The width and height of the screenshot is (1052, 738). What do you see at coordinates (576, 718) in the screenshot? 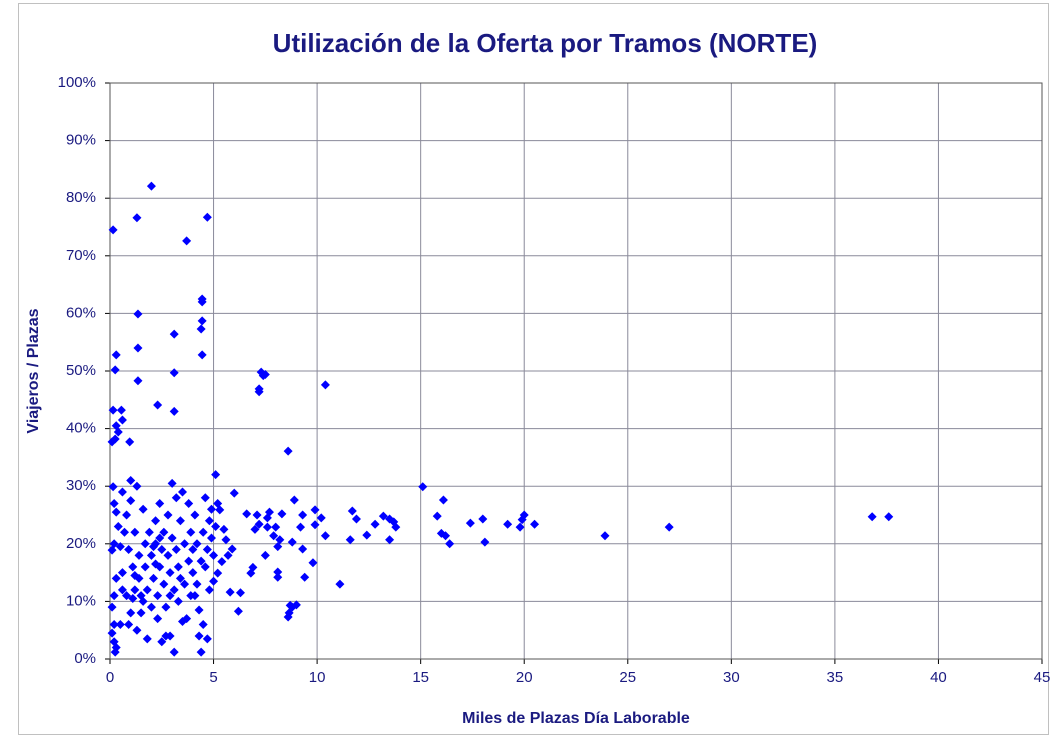
I see `x-axis-label: Miles de Plazas Día Laborable` at bounding box center [576, 718].